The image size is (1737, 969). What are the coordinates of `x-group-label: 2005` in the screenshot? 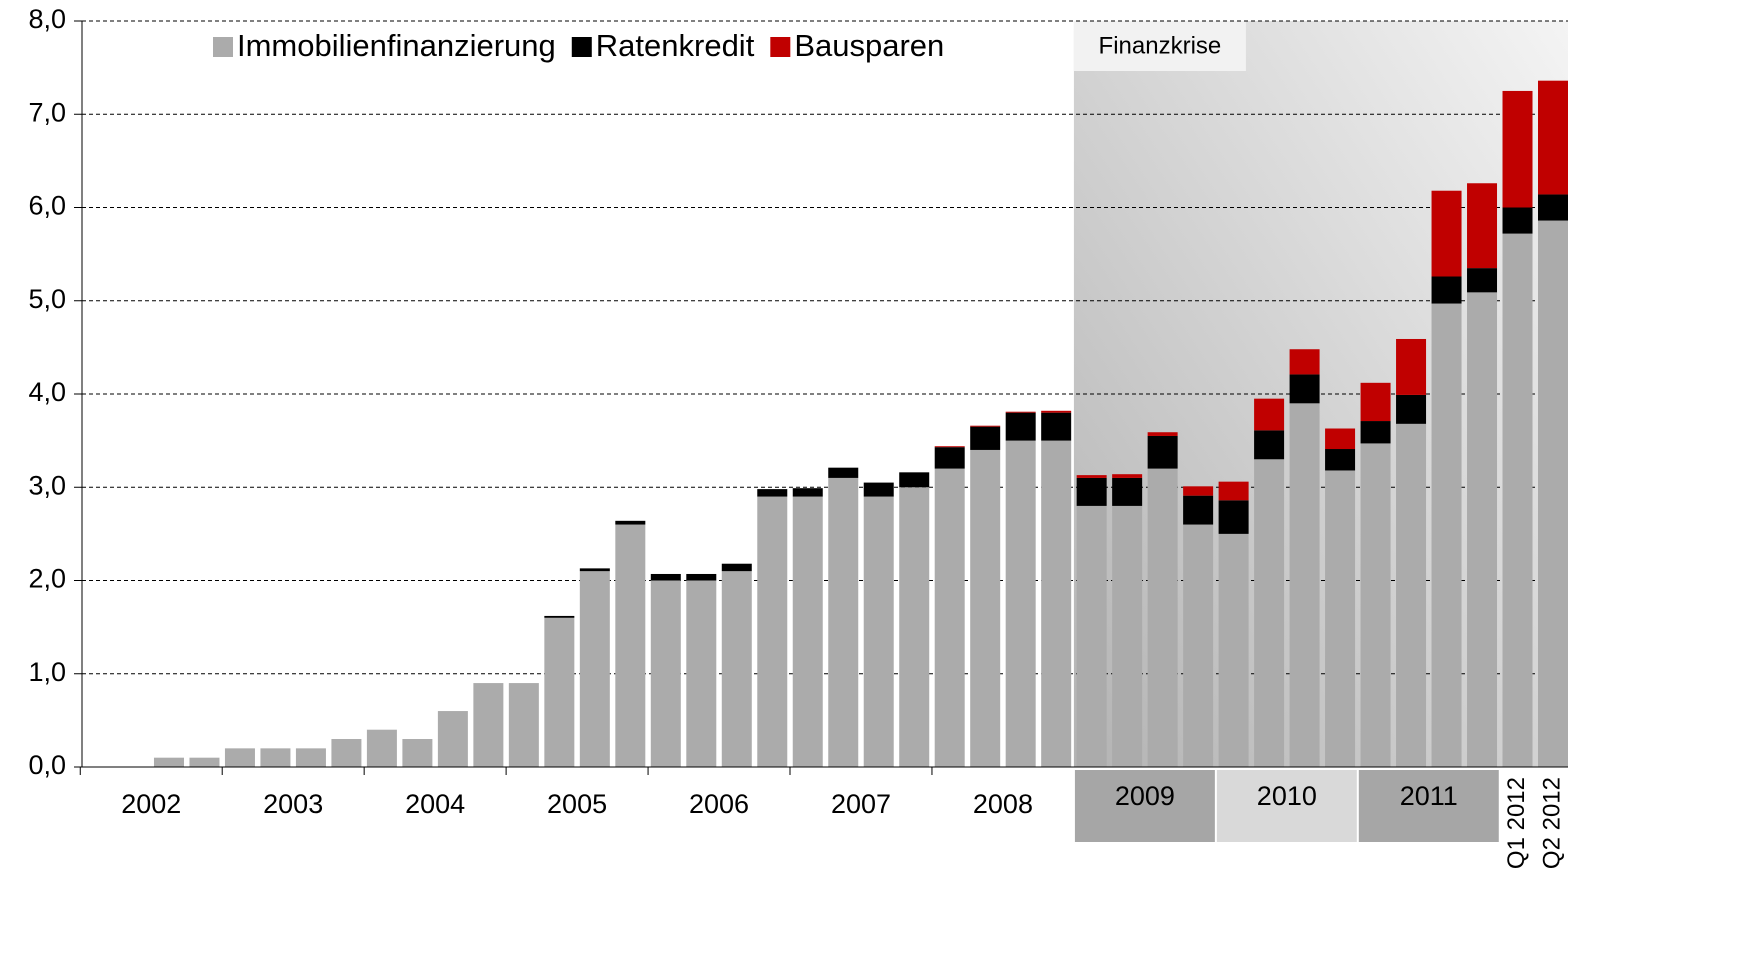 It's located at (577, 804).